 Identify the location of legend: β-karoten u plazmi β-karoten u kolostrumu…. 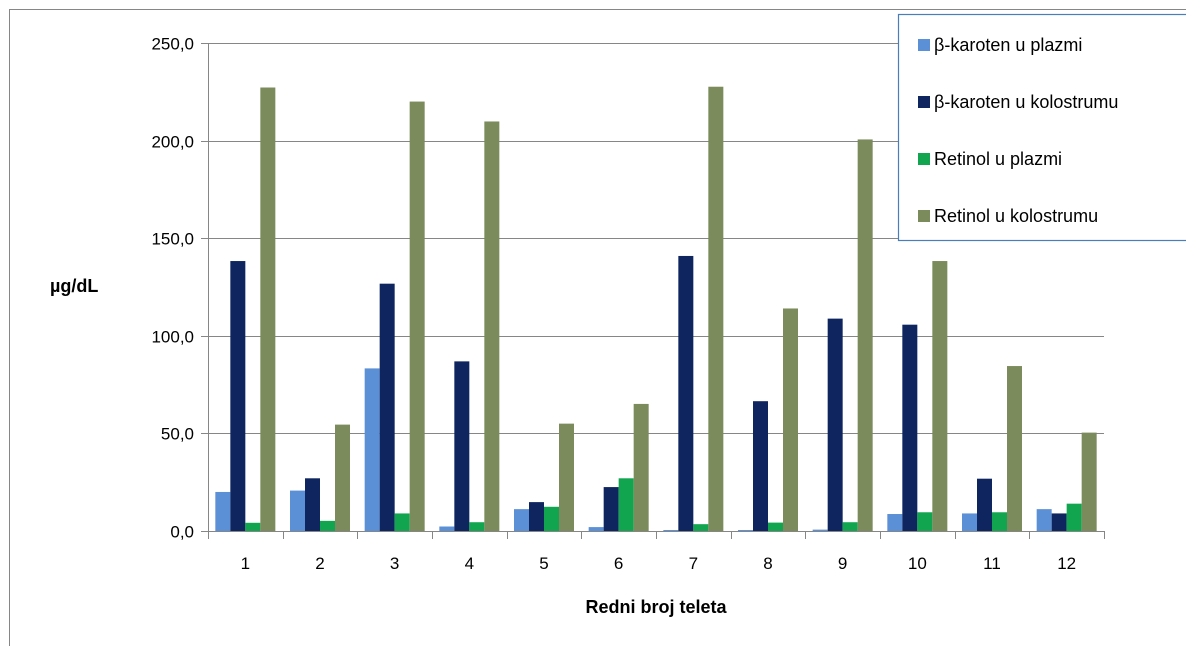
(1042, 128).